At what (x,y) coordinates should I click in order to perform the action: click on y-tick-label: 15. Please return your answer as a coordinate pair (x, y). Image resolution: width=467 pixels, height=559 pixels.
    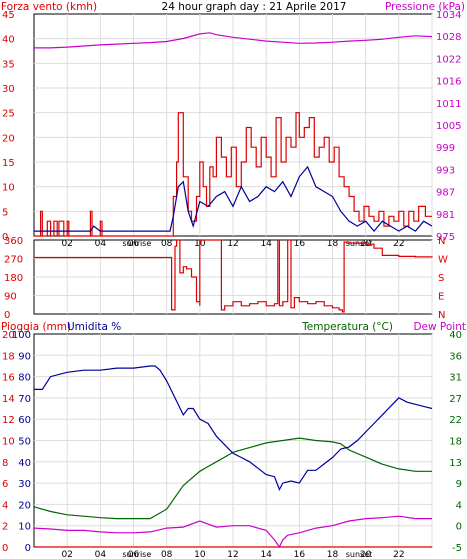
    Looking at the image, I should click on (8, 163).